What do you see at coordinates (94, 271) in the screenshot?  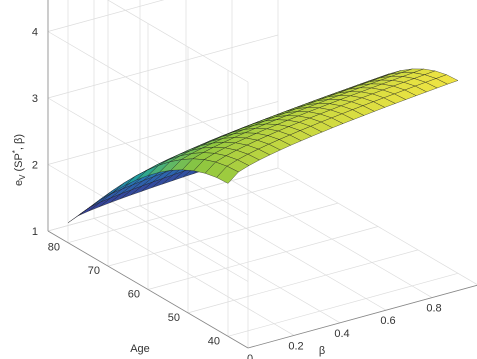 I see `y-tick-label: 70` at bounding box center [94, 271].